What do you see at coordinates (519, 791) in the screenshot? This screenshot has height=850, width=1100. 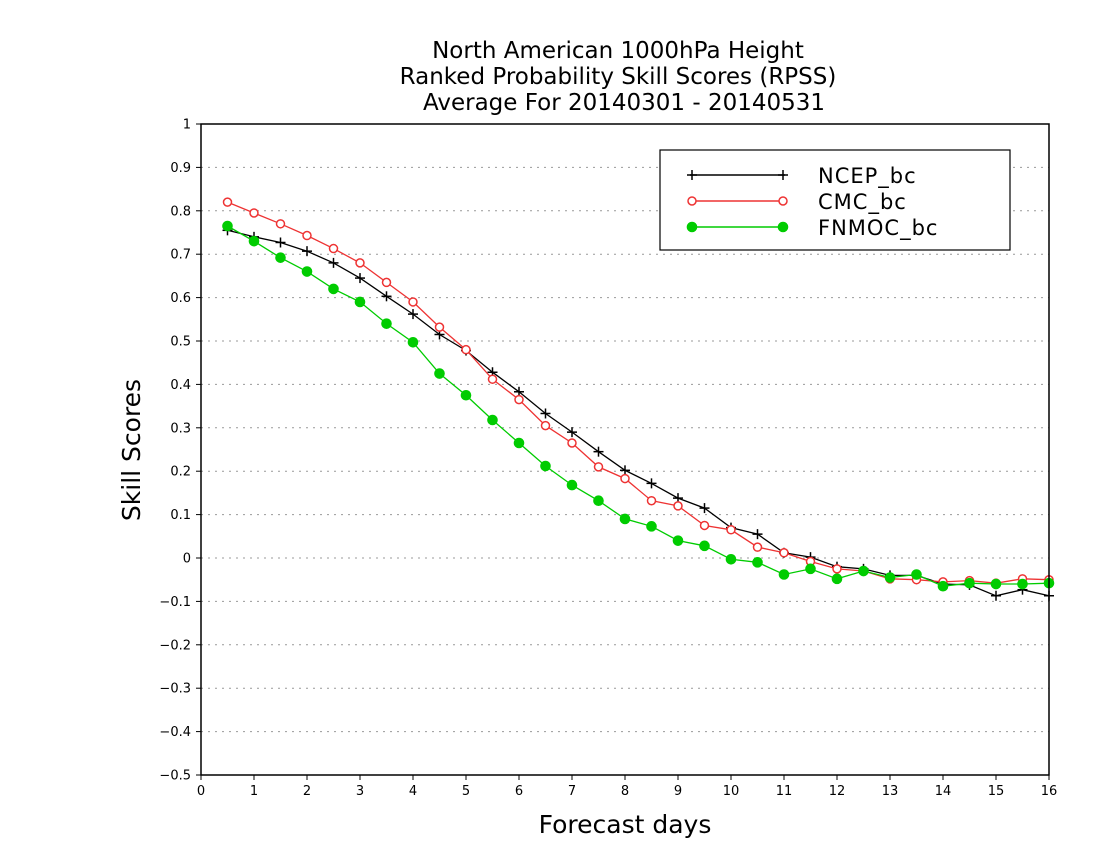 I see `x-tick-label: 6` at bounding box center [519, 791].